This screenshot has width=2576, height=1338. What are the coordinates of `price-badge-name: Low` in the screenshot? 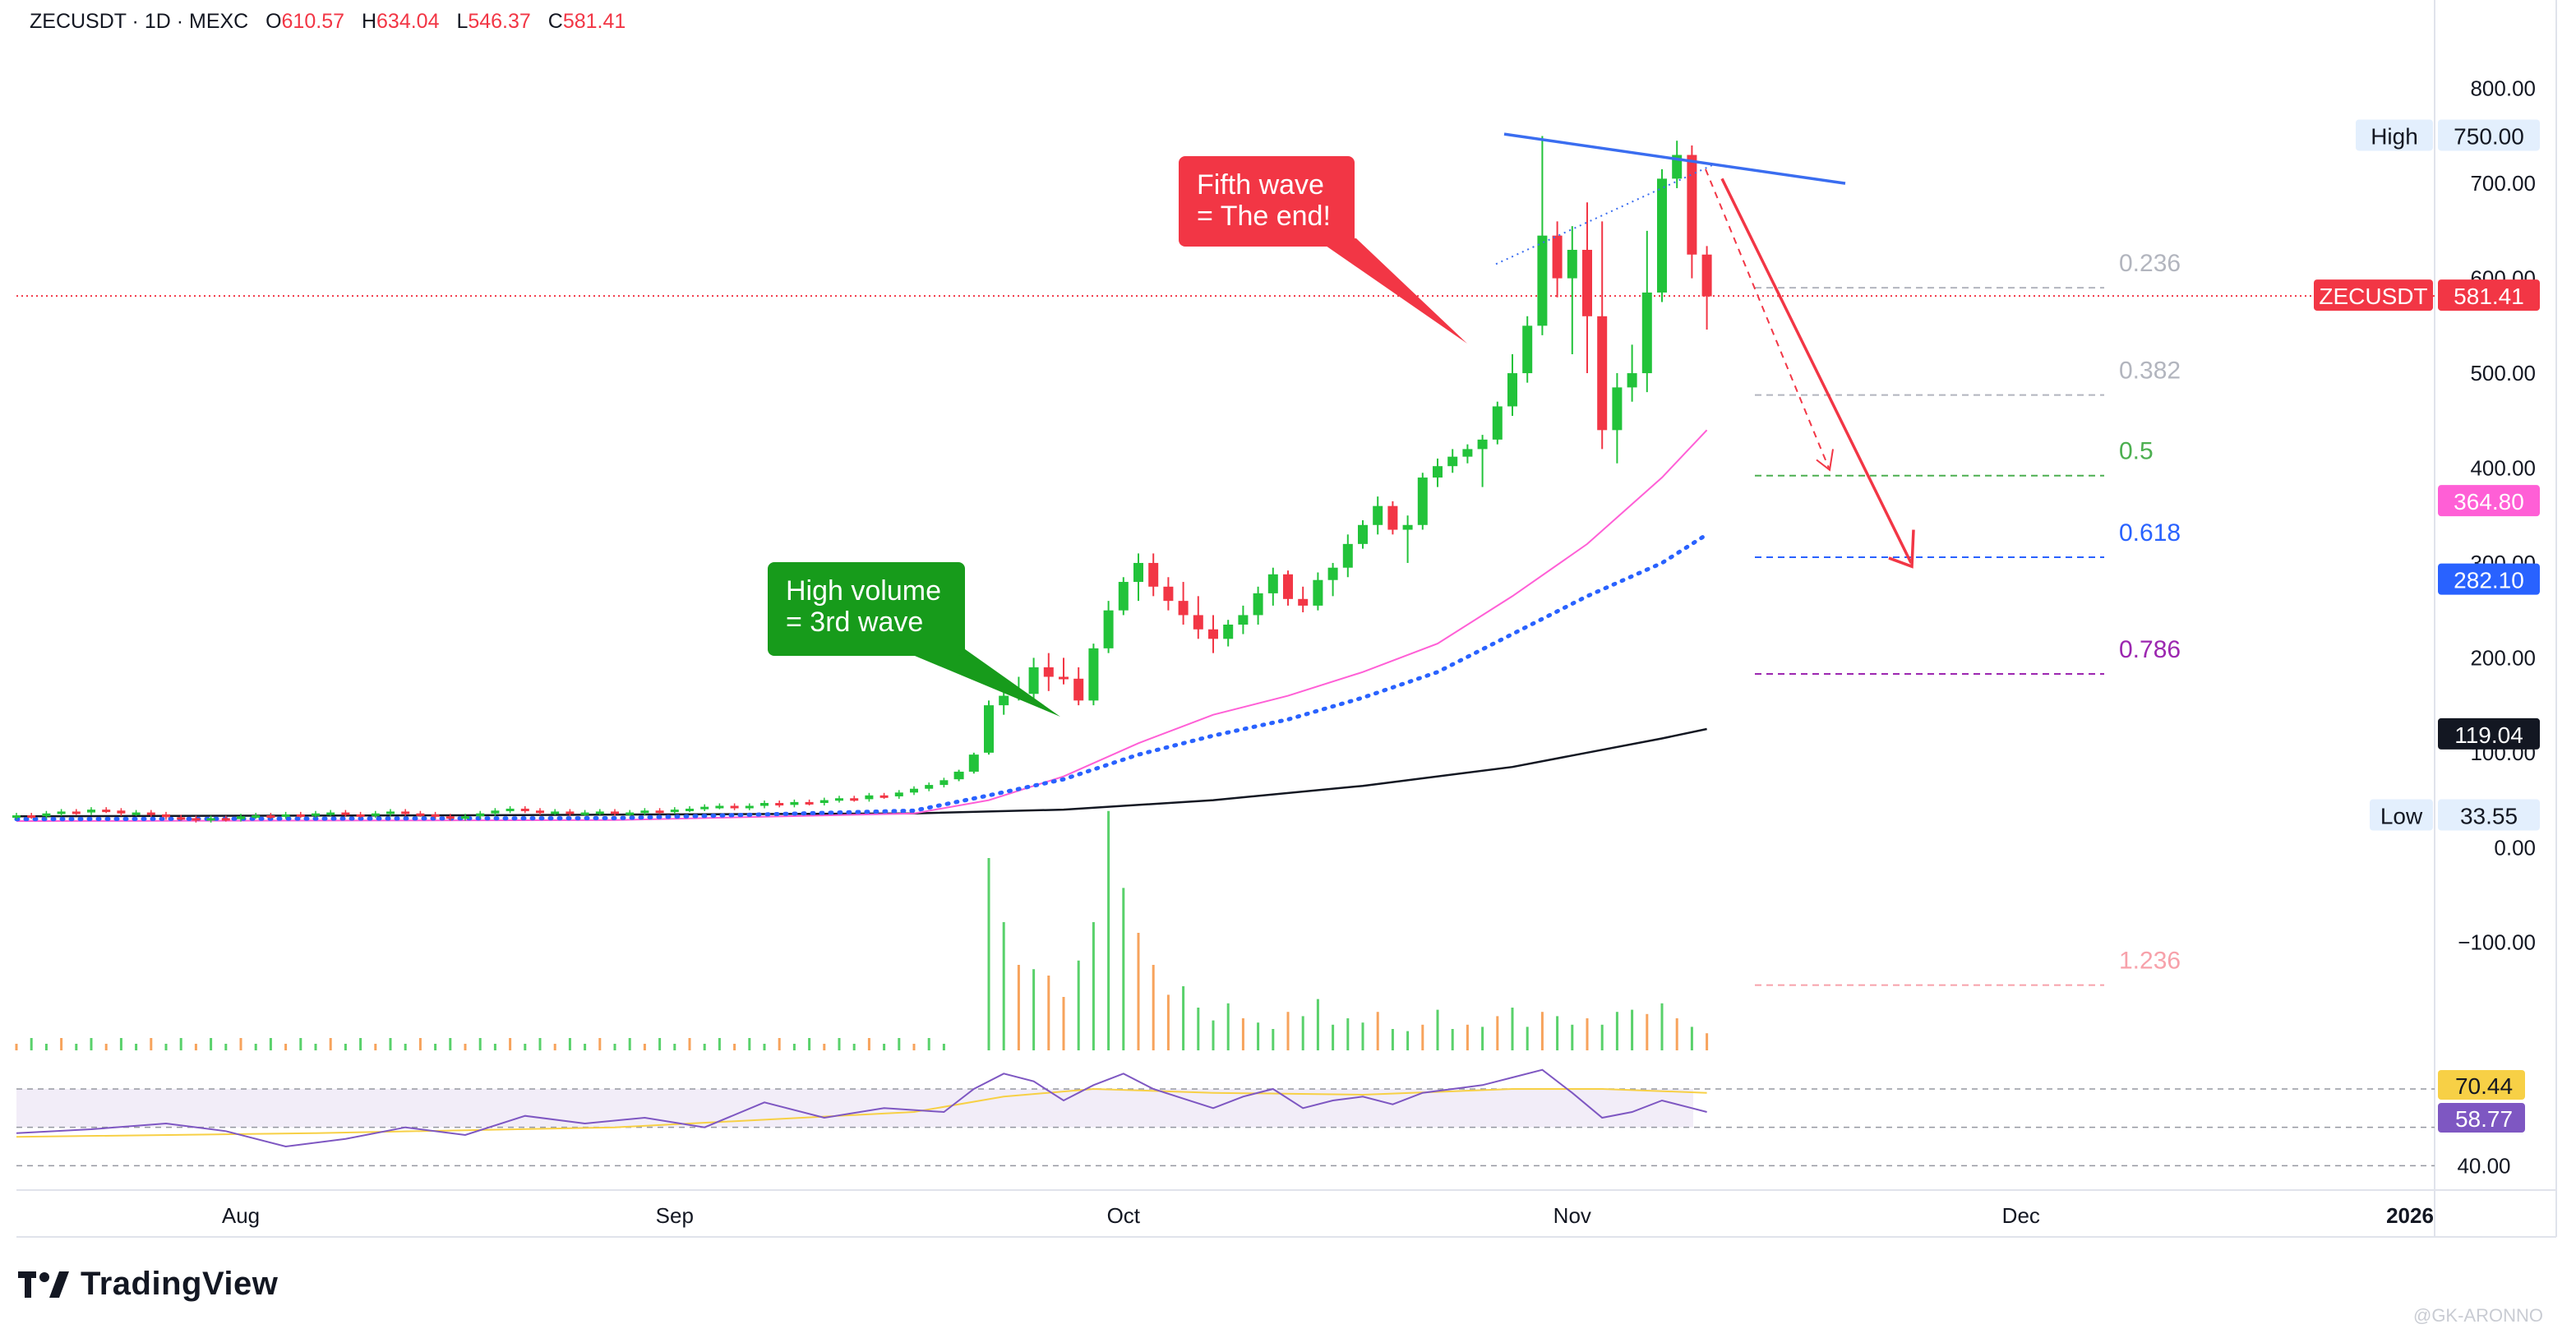 It's located at (2402, 817).